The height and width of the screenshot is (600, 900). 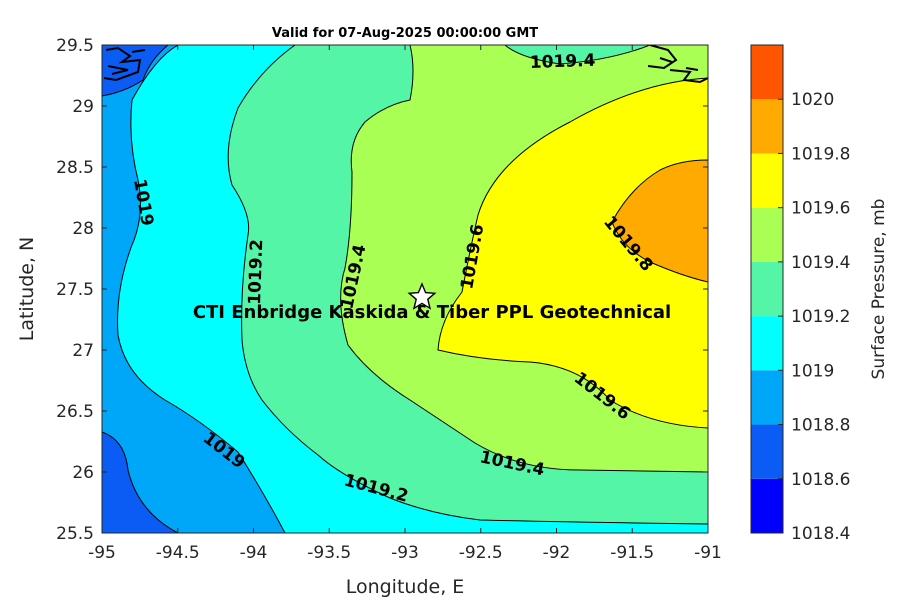 What do you see at coordinates (75, 412) in the screenshot?
I see `y-tick-label: 26.5` at bounding box center [75, 412].